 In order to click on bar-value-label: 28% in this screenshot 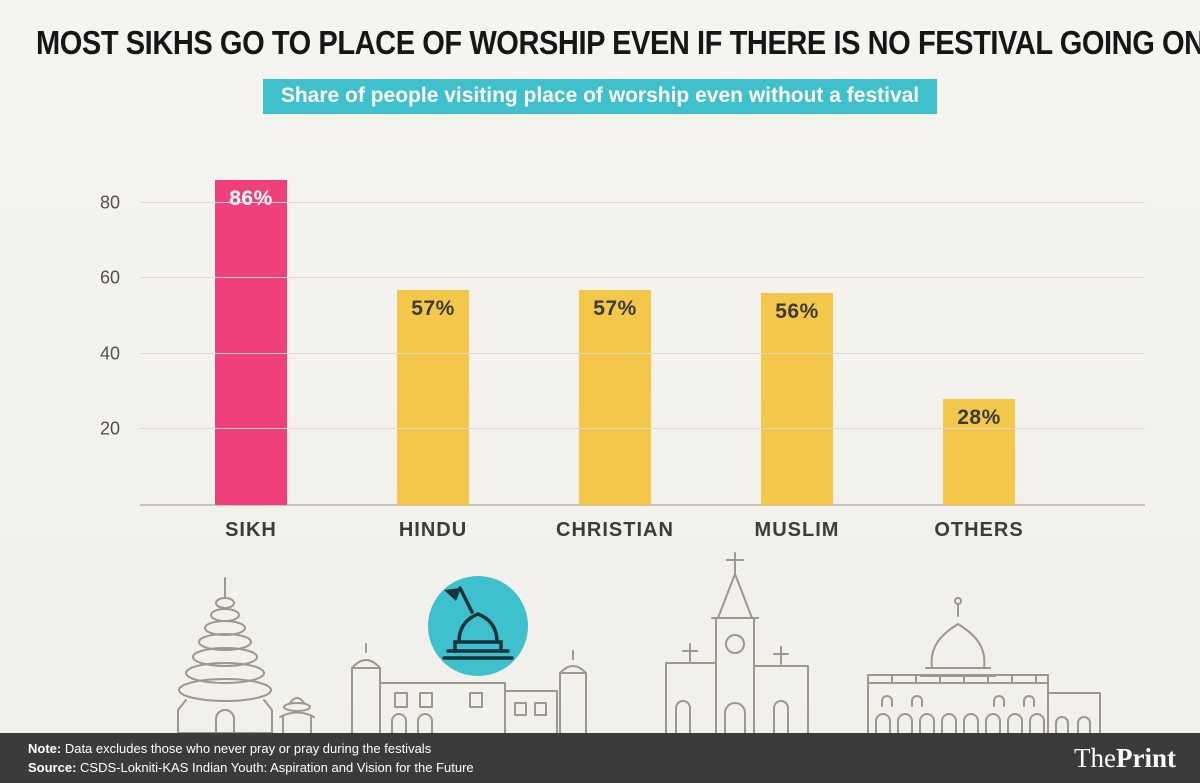, I will do `click(979, 418)`.